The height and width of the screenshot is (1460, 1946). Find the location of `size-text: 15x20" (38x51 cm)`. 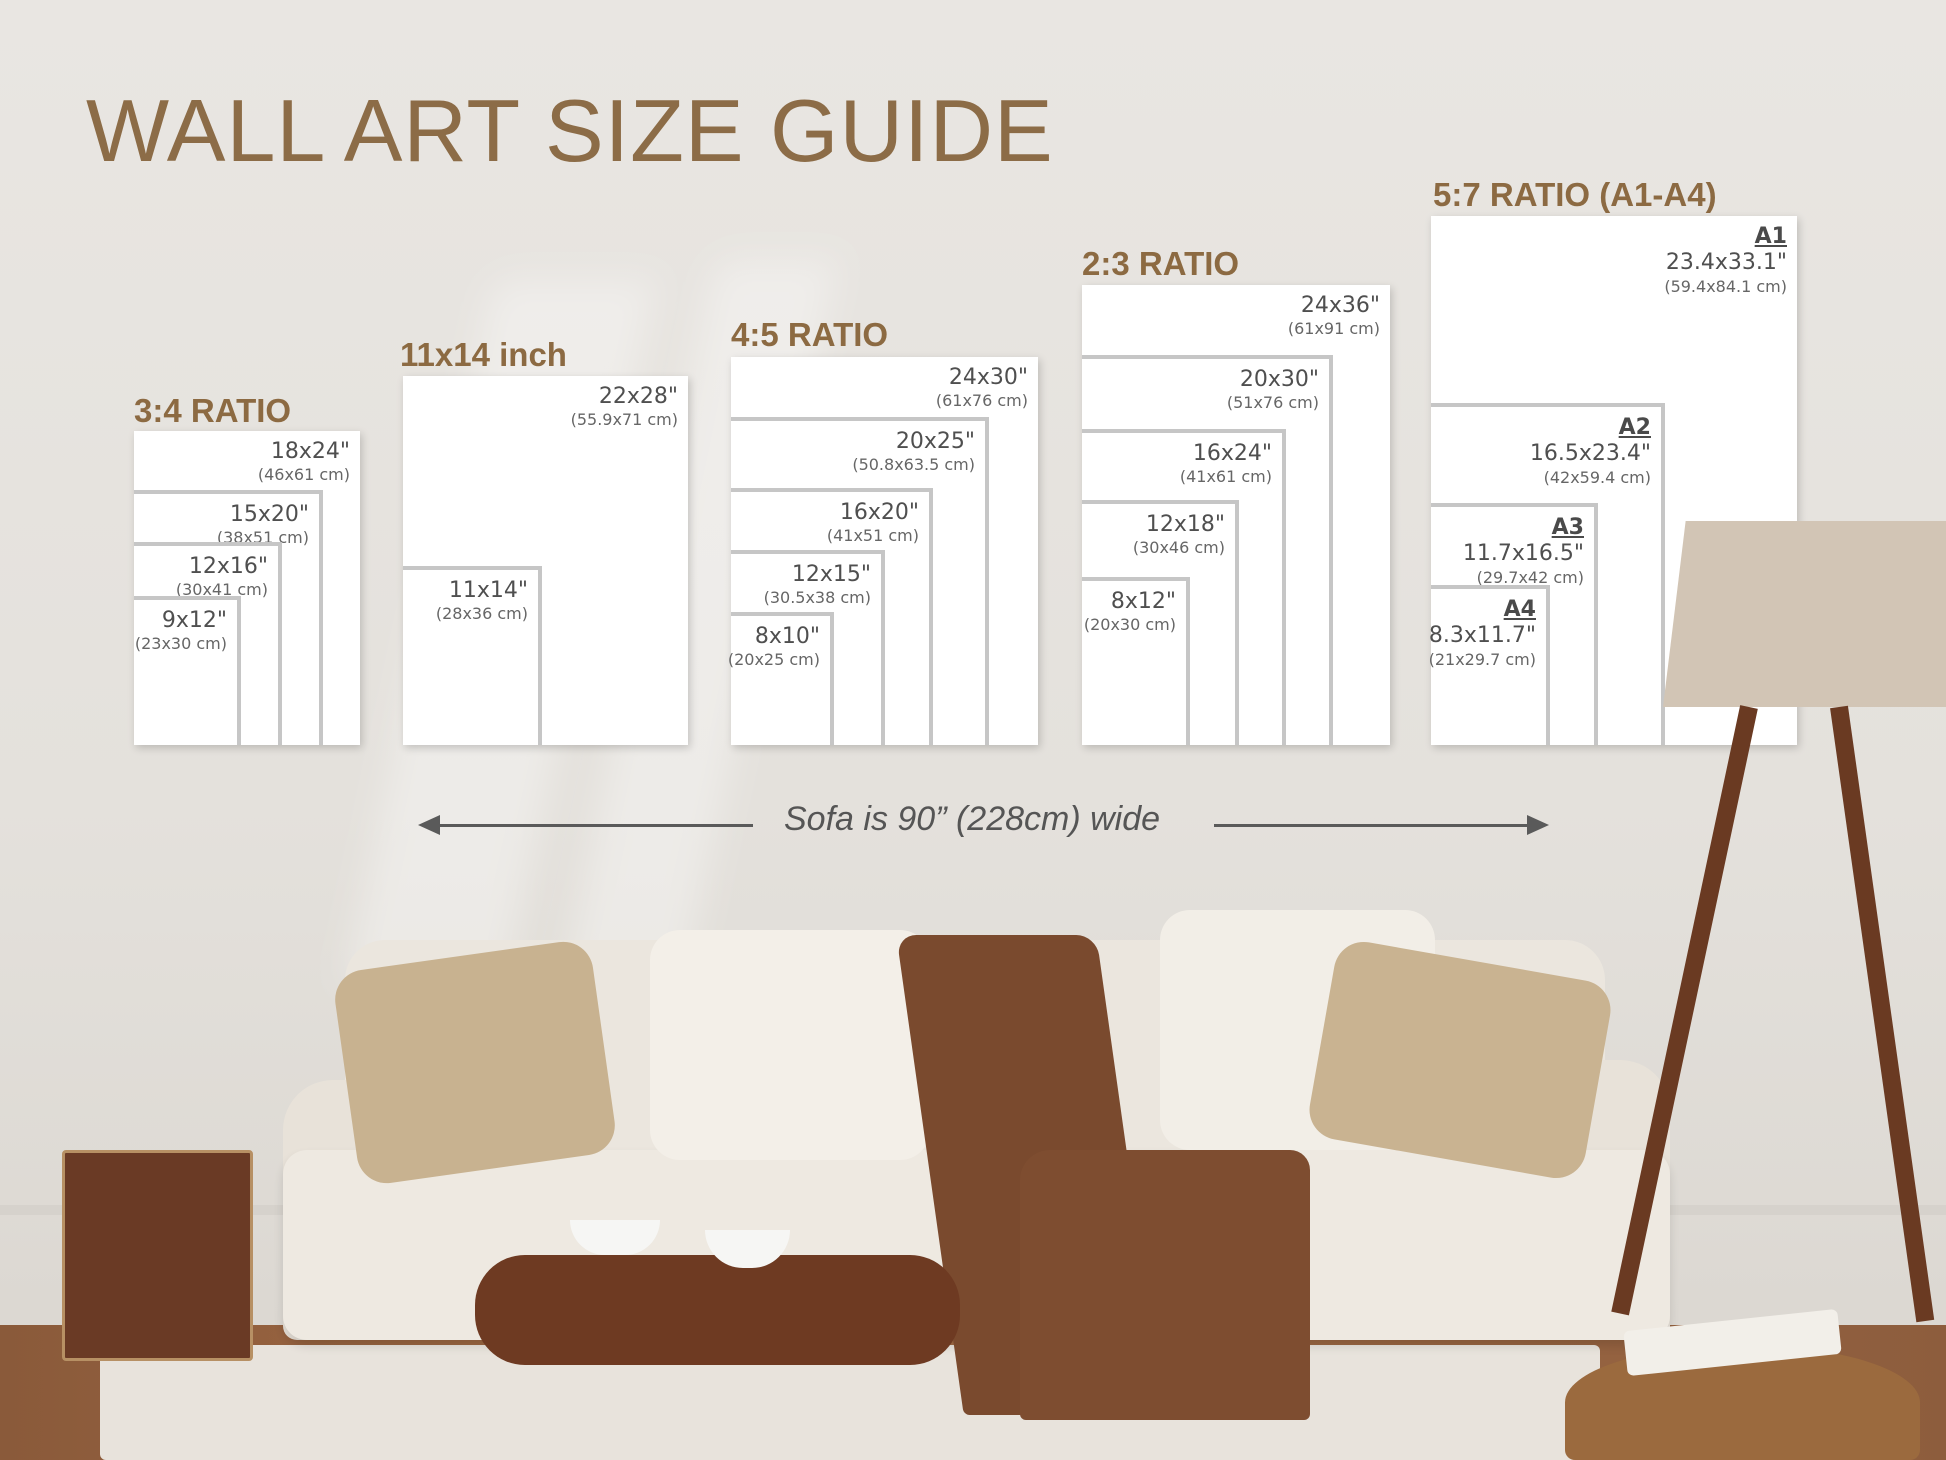

size-text: 15x20" (38x51 cm) is located at coordinates (263, 525).